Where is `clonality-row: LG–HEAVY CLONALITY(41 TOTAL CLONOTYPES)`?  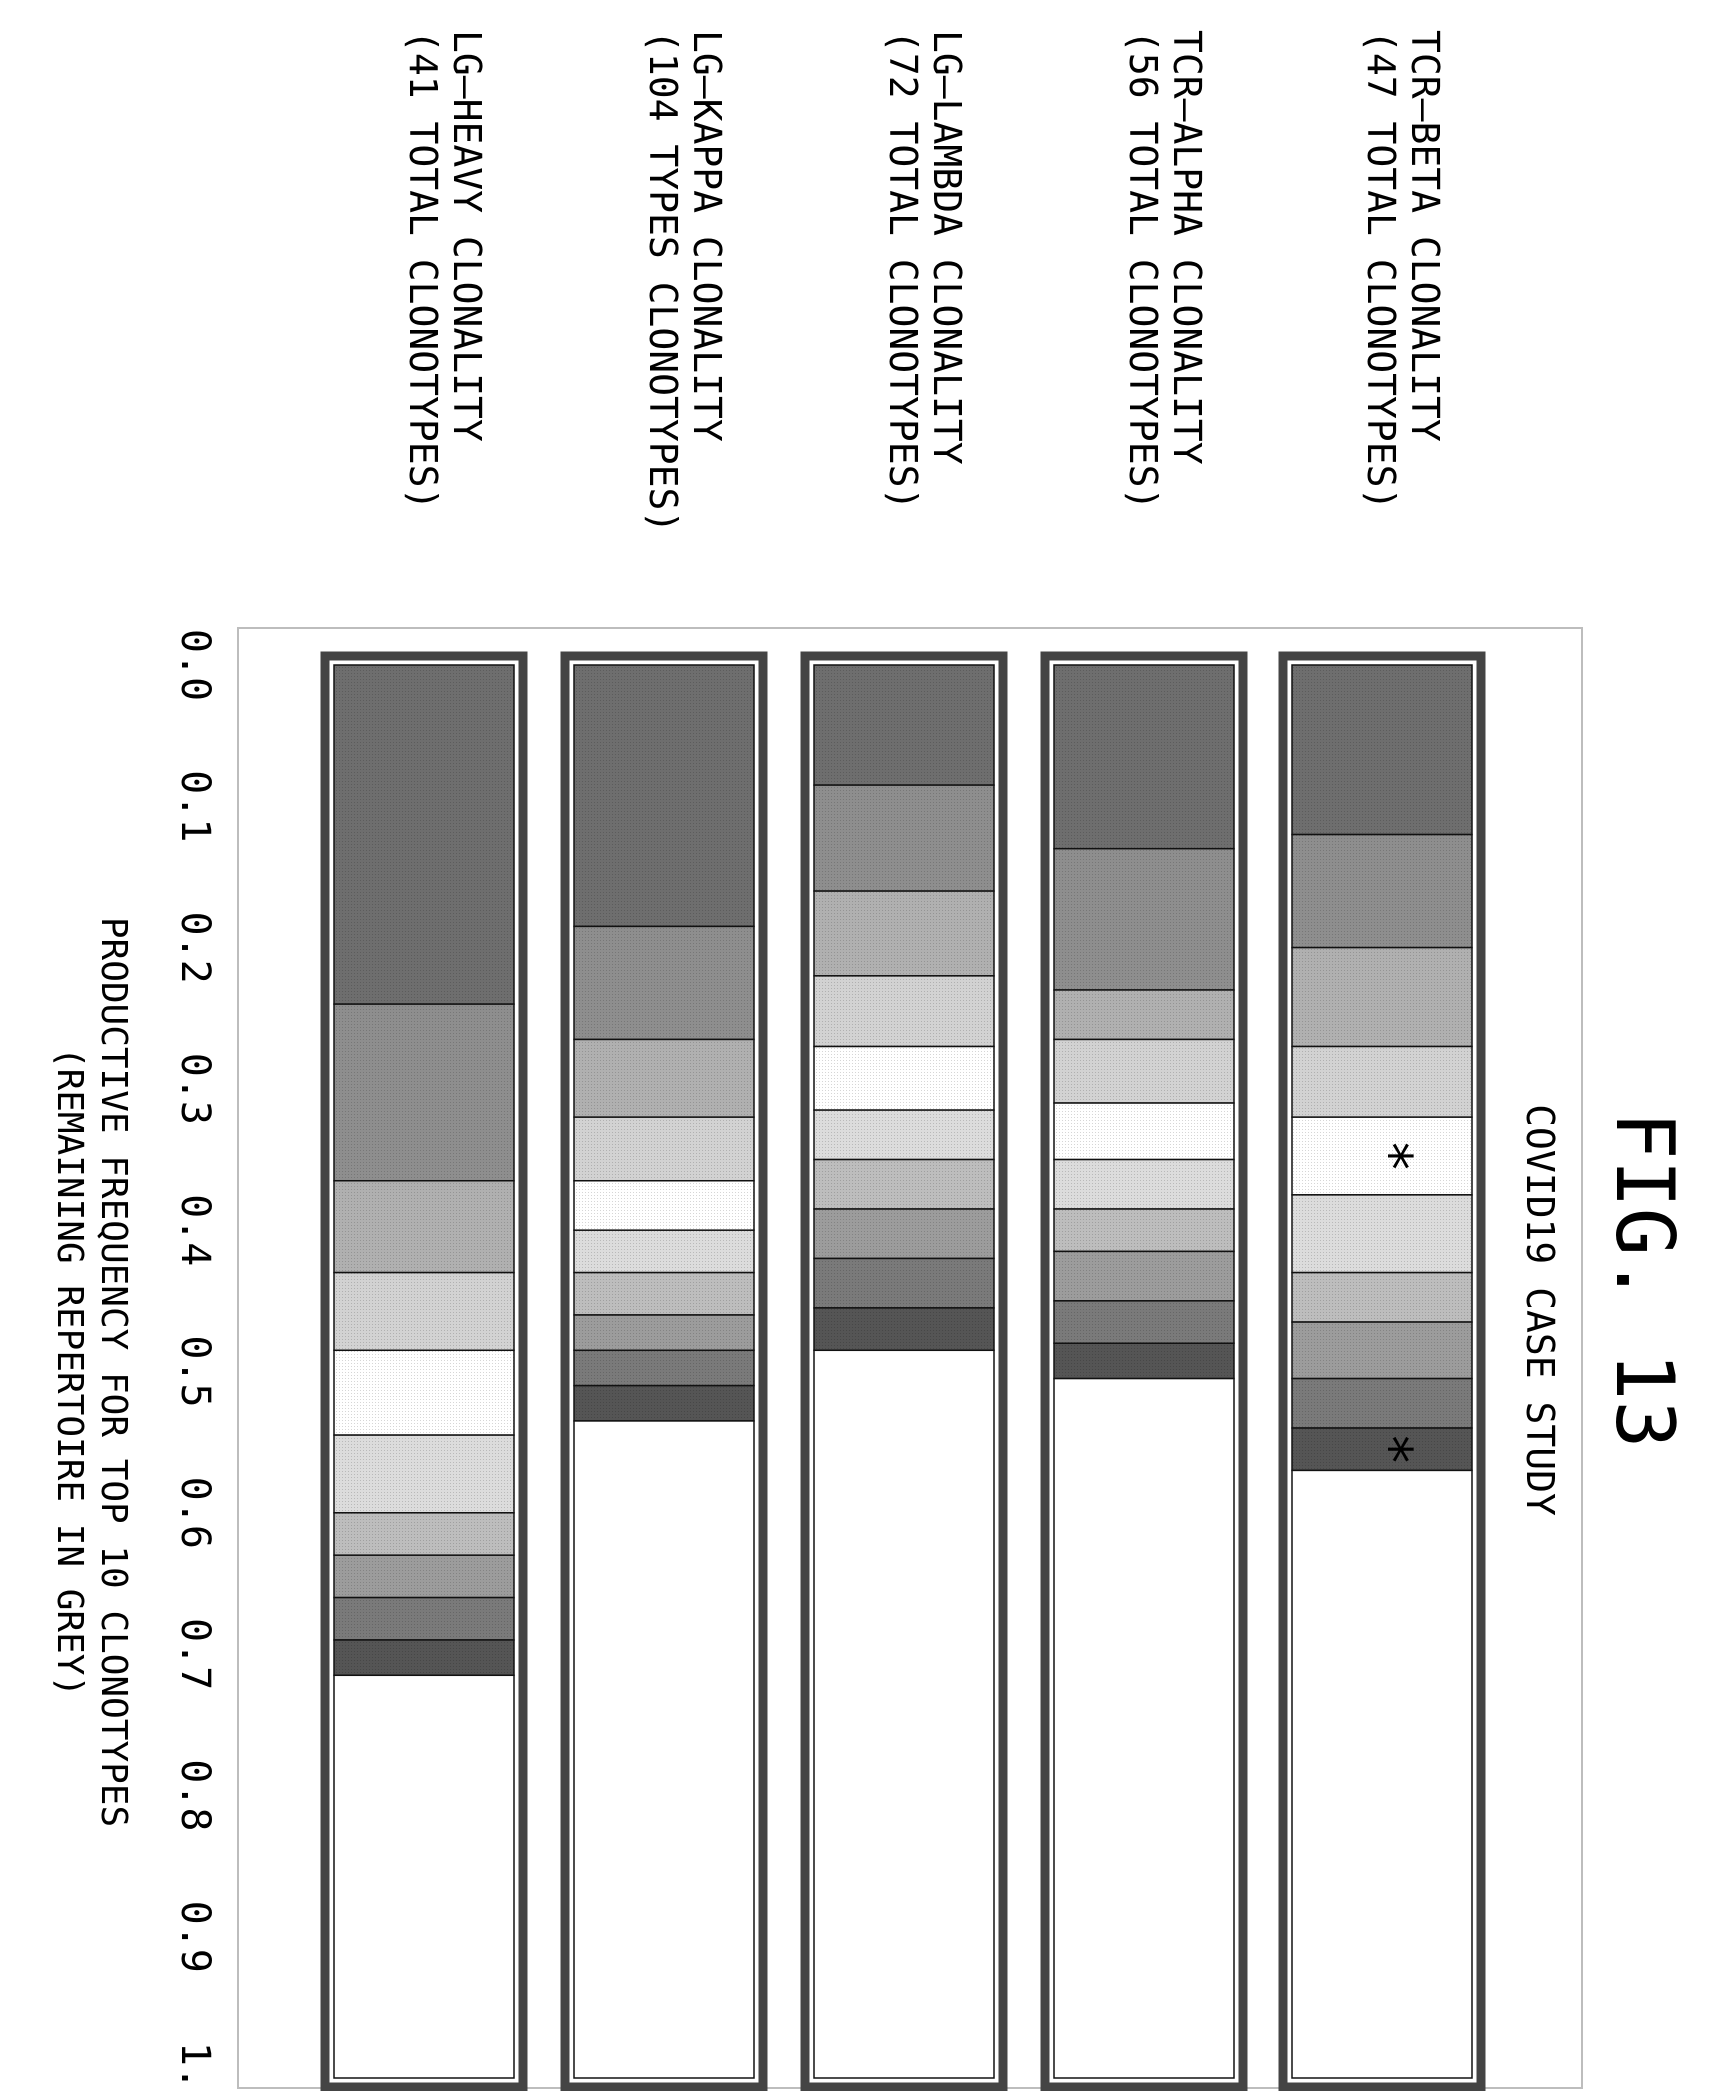
clonality-row: LG–HEAVY CLONALITY(41 TOTAL CLONOTYPES) is located at coordinates (424, 1060).